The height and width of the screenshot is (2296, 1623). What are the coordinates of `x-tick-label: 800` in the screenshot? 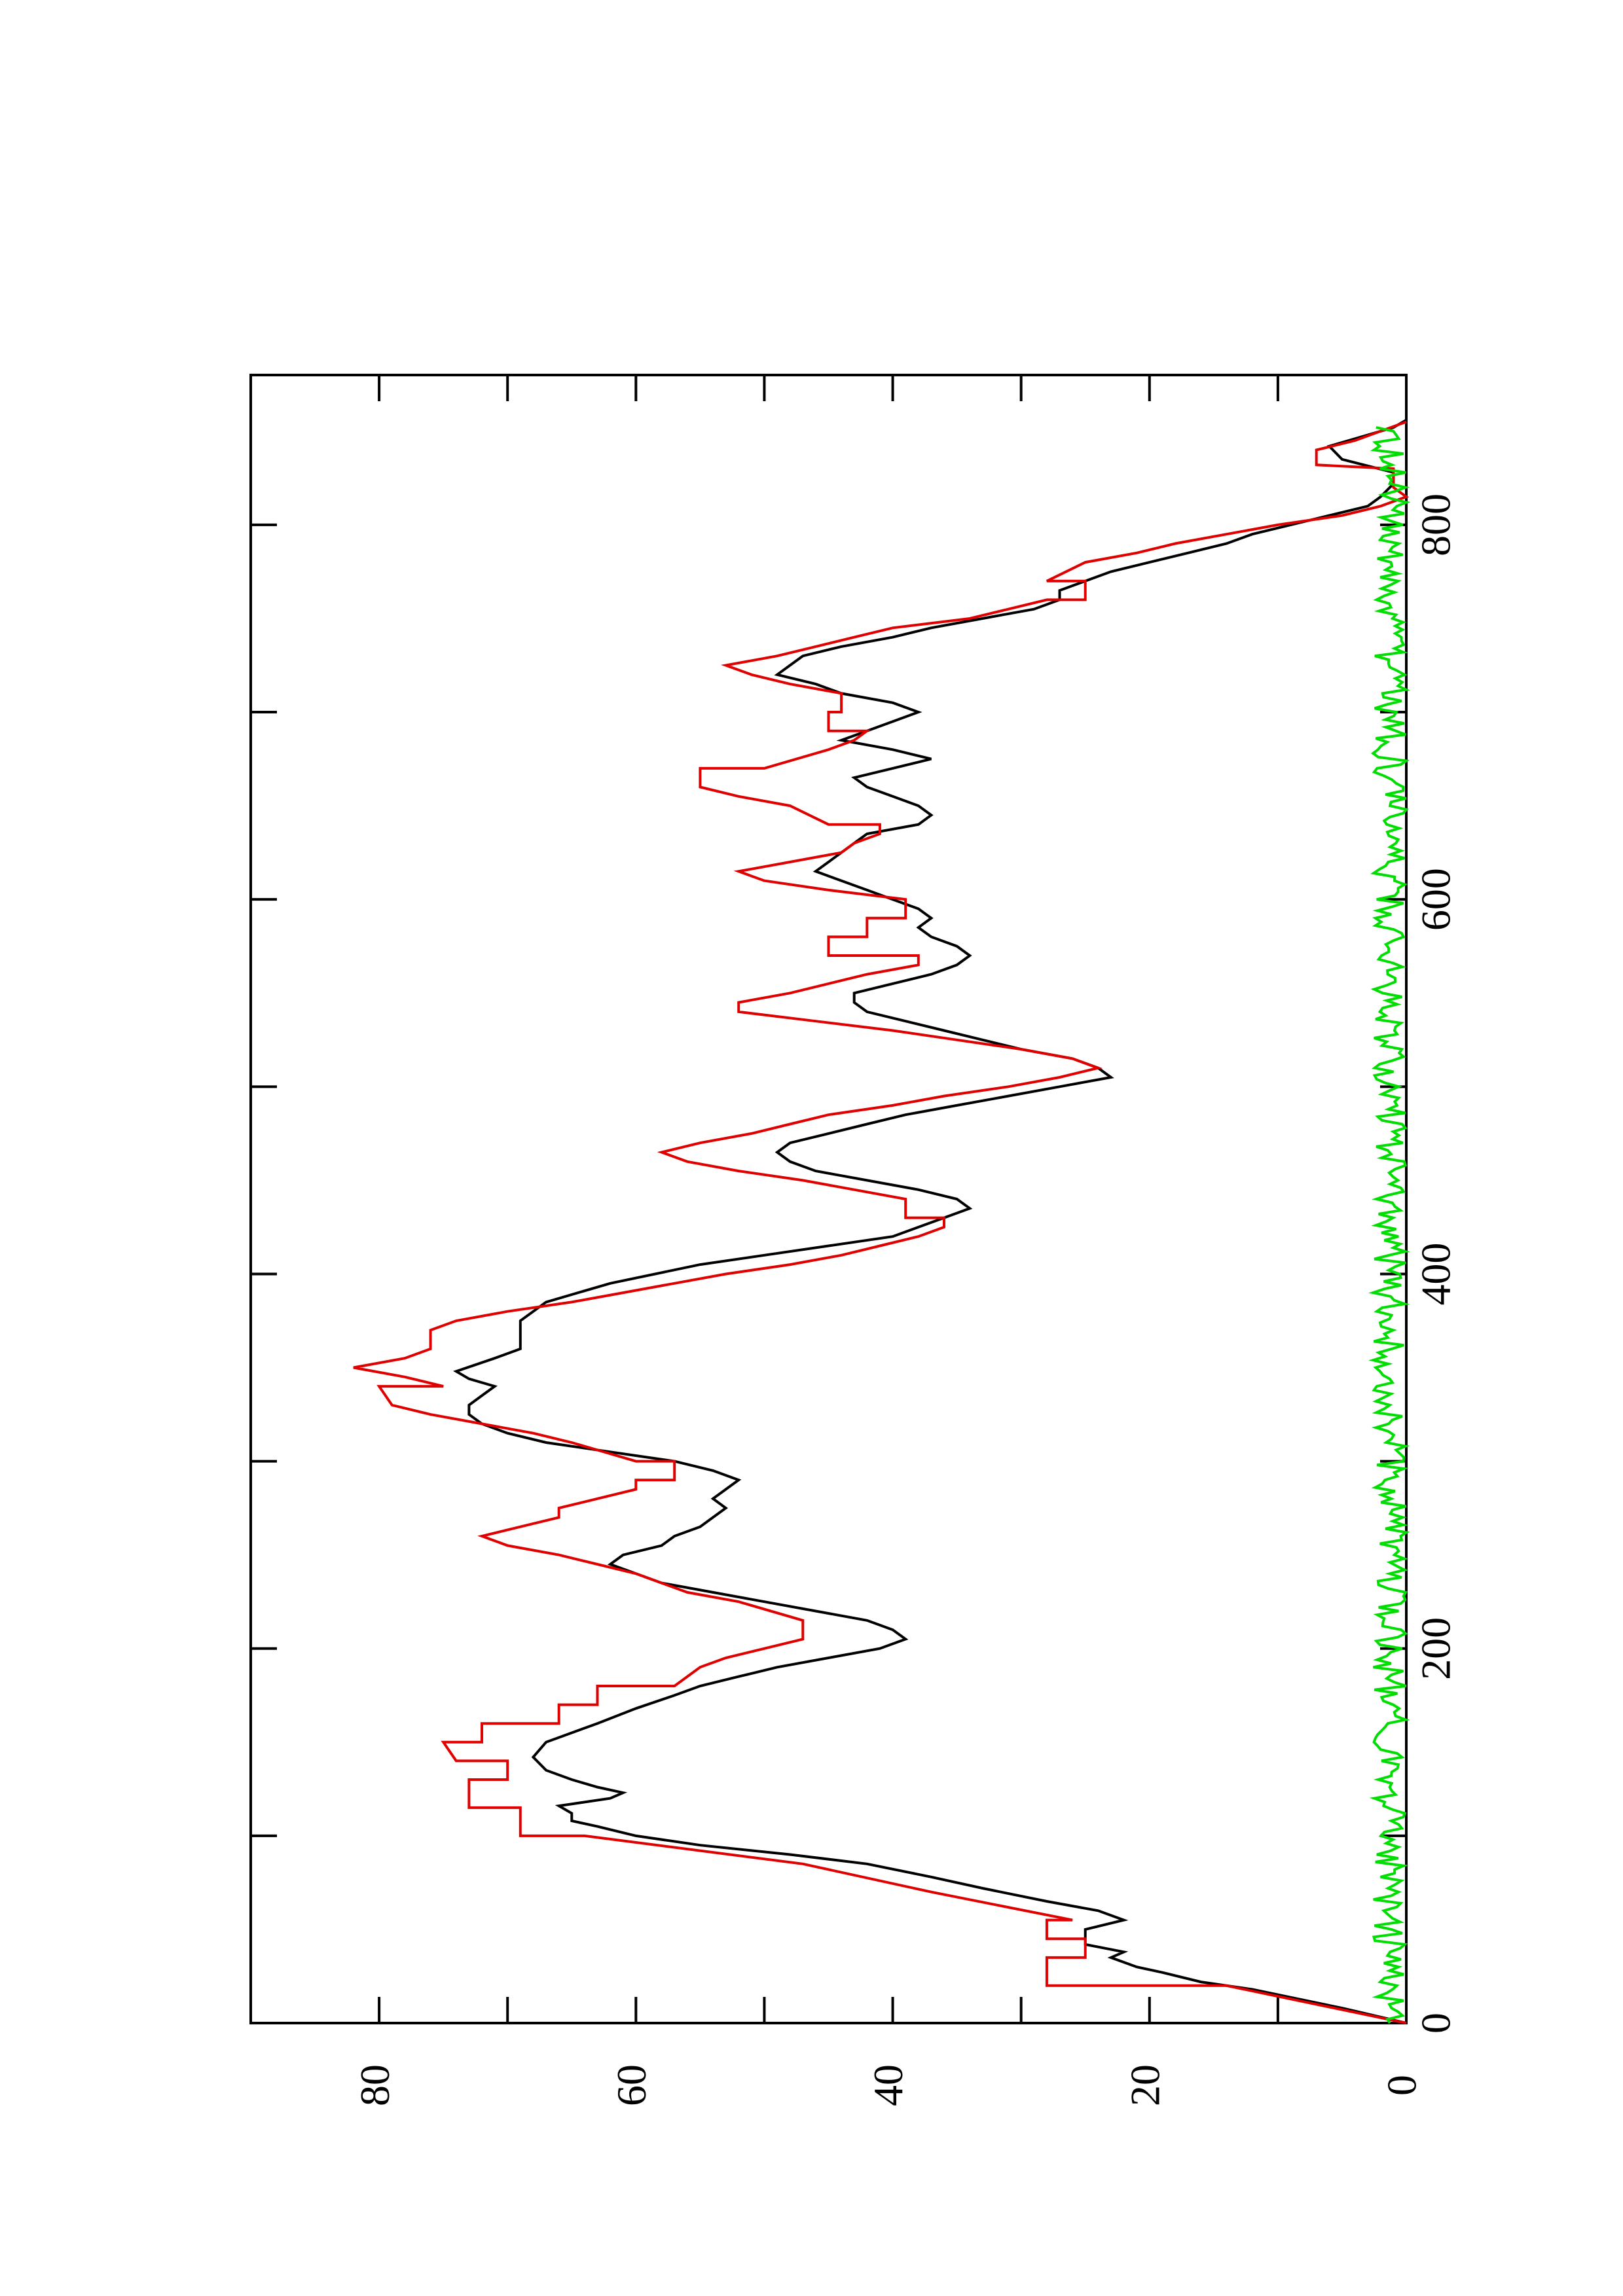 It's located at (1436, 524).